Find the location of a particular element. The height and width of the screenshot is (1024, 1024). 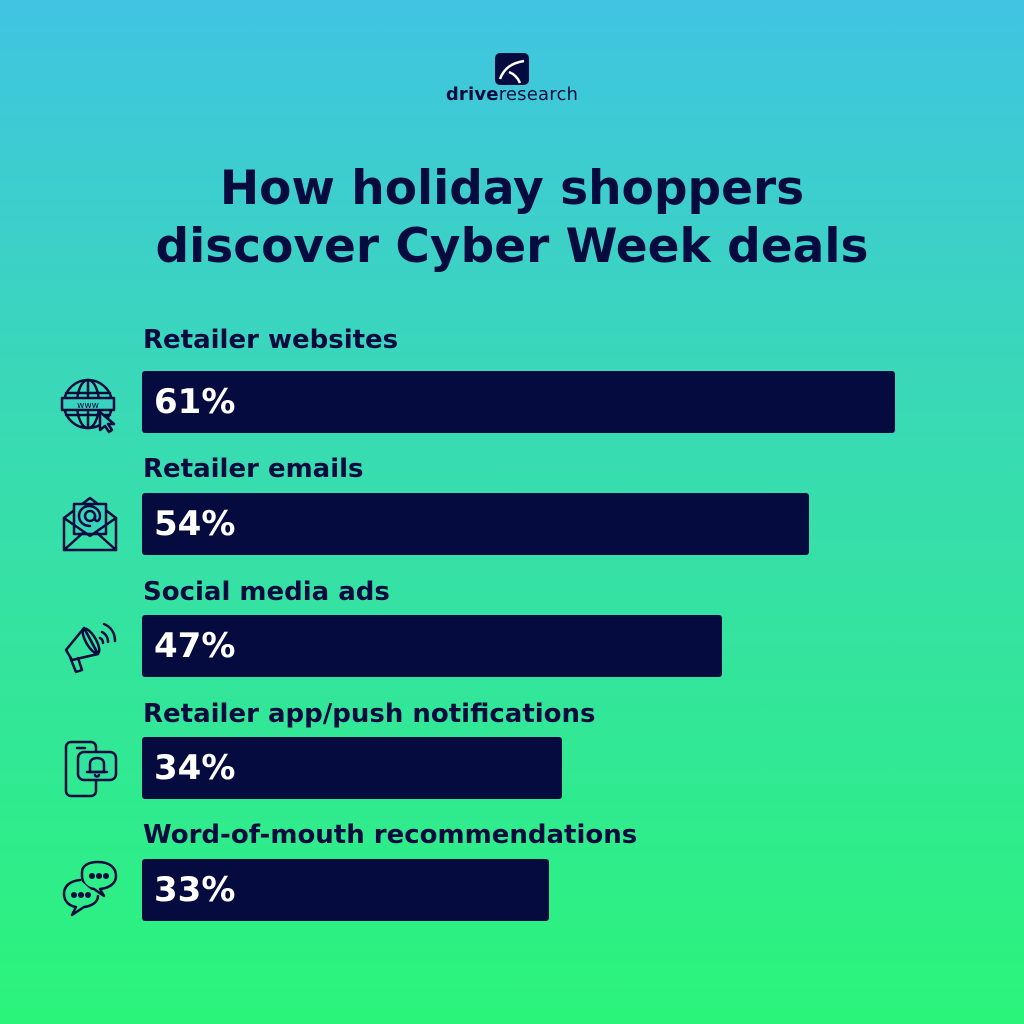

bar-value-retailer-websites: 61% is located at coordinates (195, 402).